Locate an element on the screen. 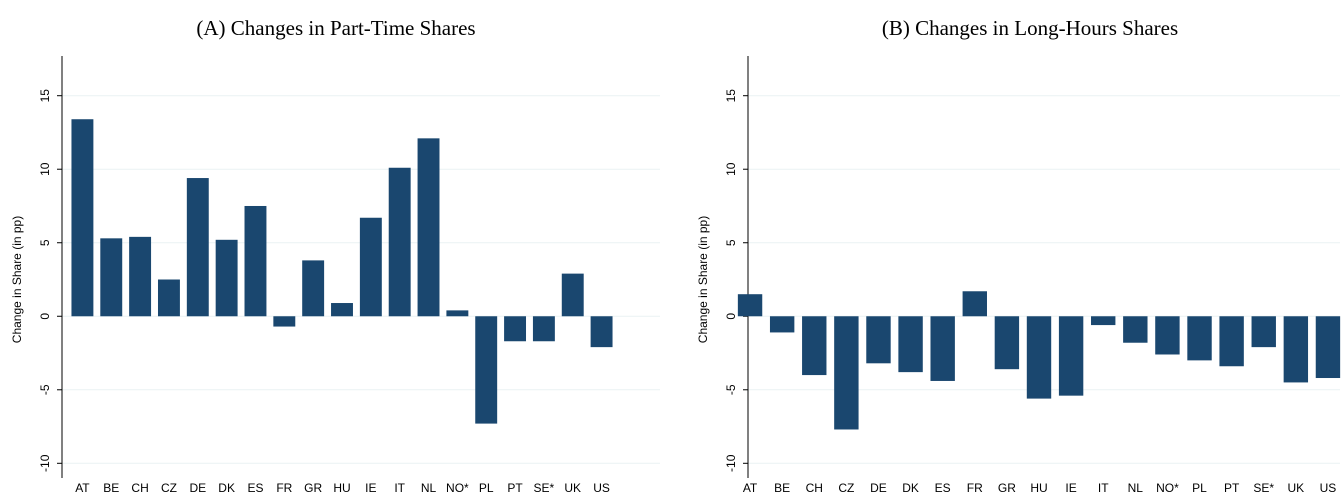 The height and width of the screenshot is (498, 1344). chart-title: (A) Changes in Part-Time Shares is located at coordinates (335, 28).